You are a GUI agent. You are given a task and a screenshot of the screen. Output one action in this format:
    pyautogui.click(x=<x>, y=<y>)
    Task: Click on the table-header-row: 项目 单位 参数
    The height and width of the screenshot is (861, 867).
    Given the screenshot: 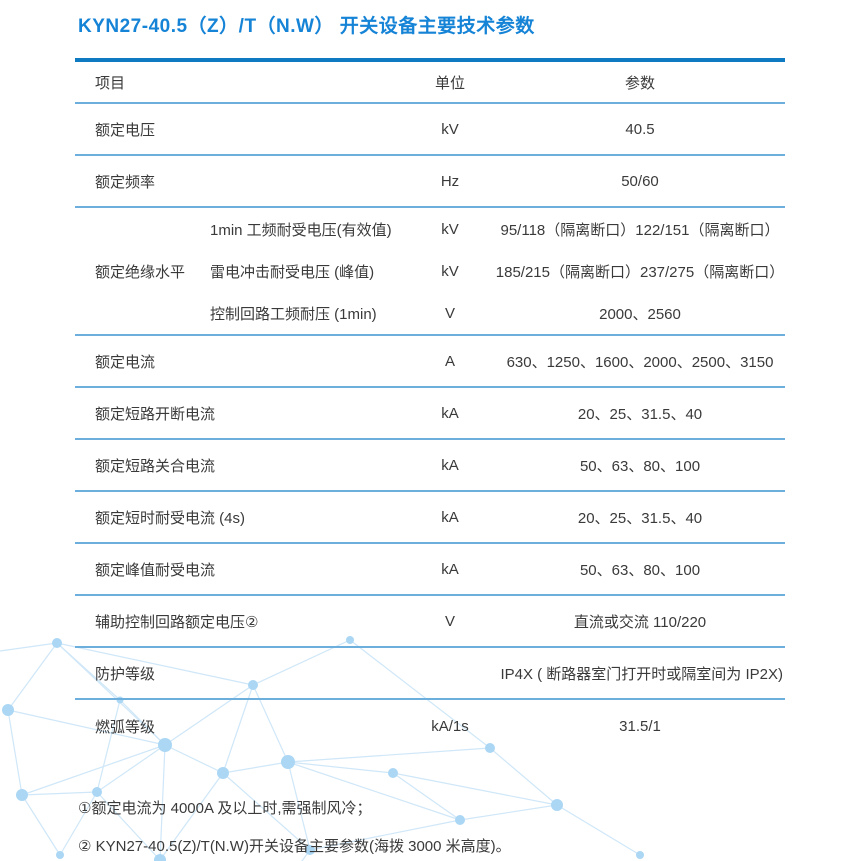 What is the action you would take?
    pyautogui.click(x=430, y=81)
    